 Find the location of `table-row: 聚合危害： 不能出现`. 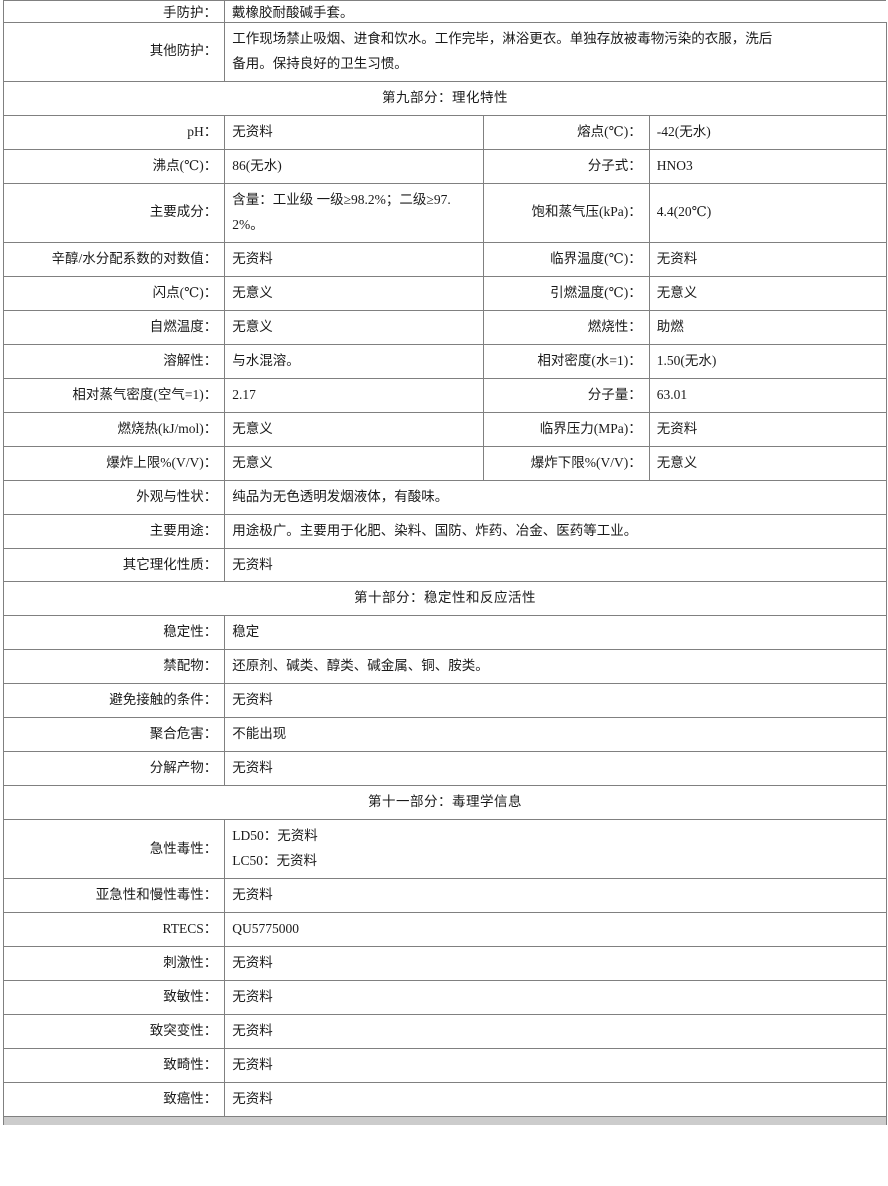

table-row: 聚合危害： 不能出现 is located at coordinates (444, 735).